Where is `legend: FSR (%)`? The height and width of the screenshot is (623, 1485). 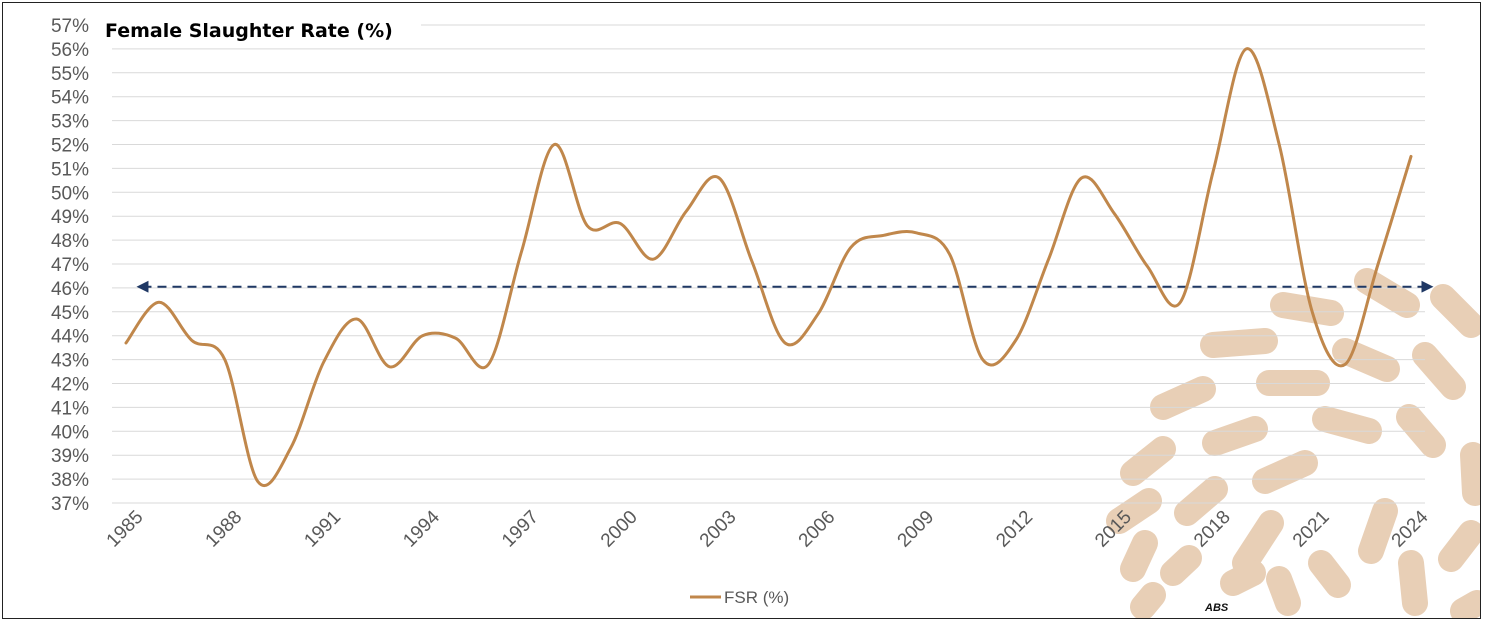
legend: FSR (%) is located at coordinates (739, 597).